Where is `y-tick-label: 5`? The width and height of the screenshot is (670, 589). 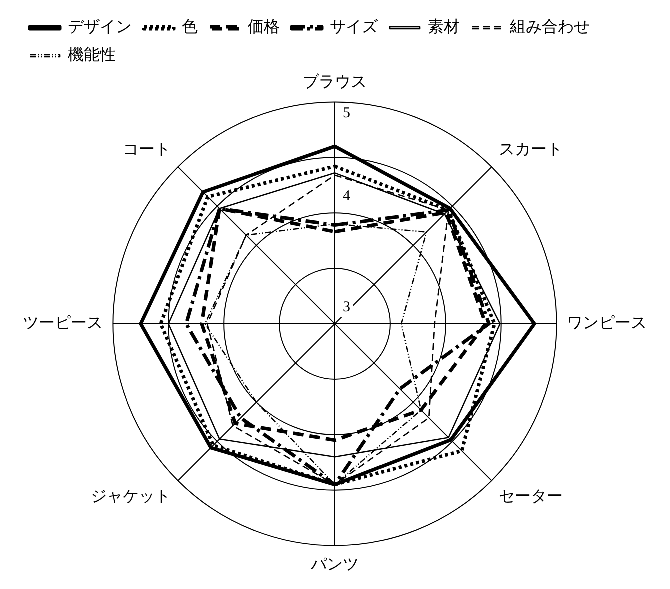 y-tick-label: 5 is located at coordinates (346, 114).